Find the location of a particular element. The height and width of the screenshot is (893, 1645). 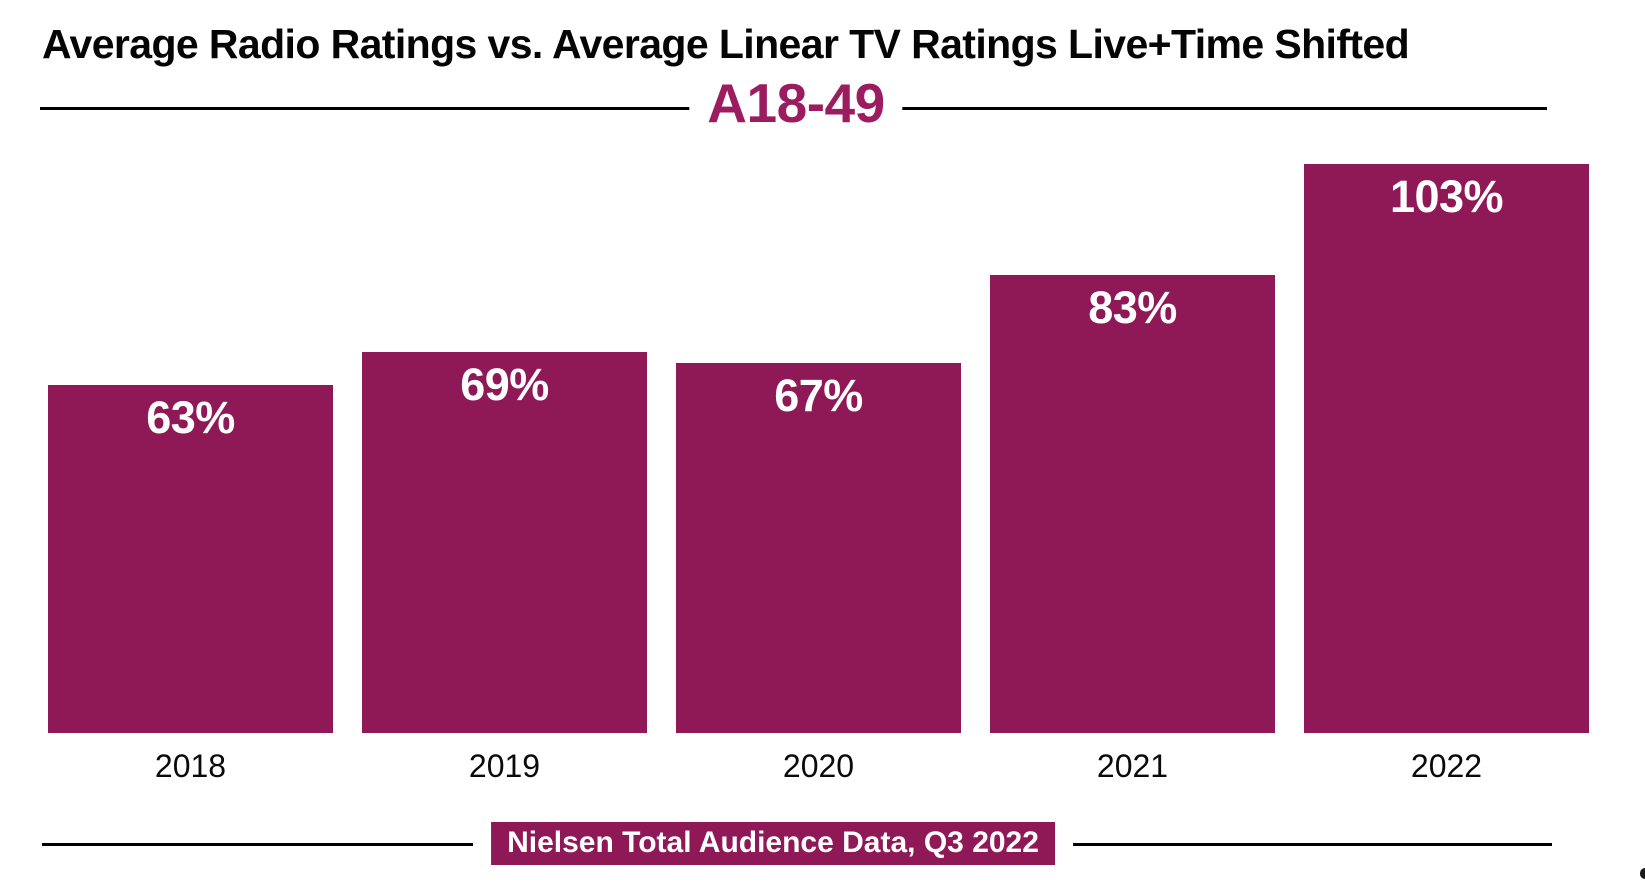

bar-value-label-2019: 69% is located at coordinates (504, 384).